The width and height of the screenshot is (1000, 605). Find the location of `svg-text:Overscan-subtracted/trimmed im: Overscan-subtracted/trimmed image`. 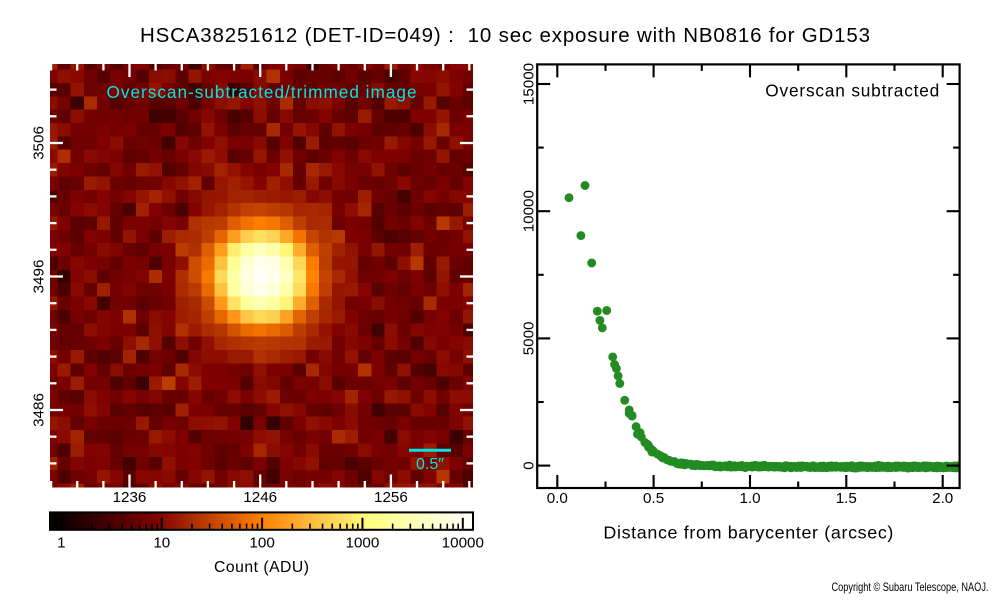

svg-text:Overscan-subtracted/trimmed im: Overscan-subtracted/trimmed image is located at coordinates (262, 92).